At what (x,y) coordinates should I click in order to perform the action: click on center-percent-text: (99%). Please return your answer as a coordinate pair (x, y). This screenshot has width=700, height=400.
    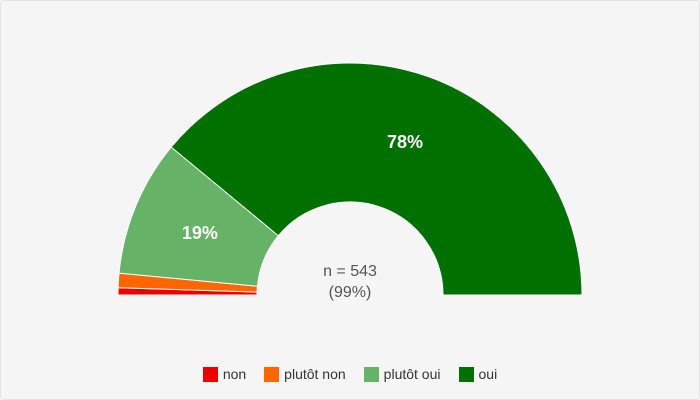
    Looking at the image, I should click on (350, 292).